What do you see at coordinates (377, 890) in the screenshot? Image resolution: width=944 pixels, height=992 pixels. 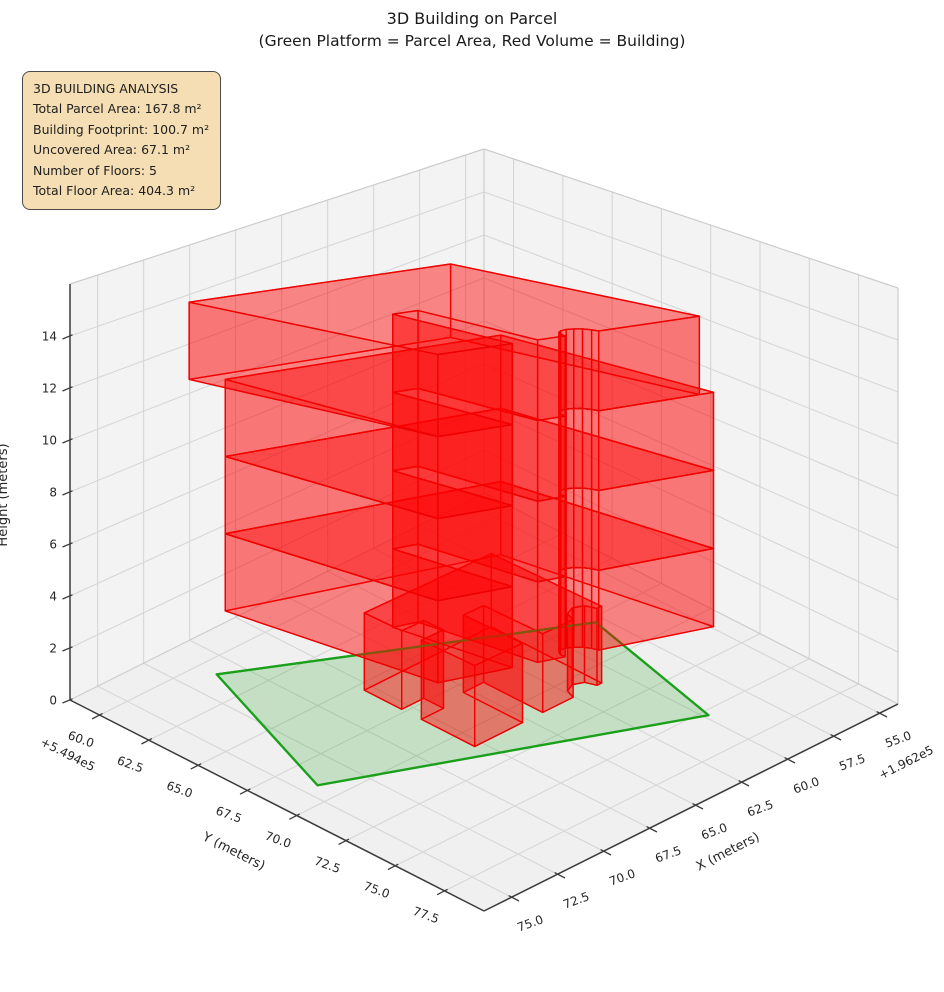 I see `y-tick-label: 75.0` at bounding box center [377, 890].